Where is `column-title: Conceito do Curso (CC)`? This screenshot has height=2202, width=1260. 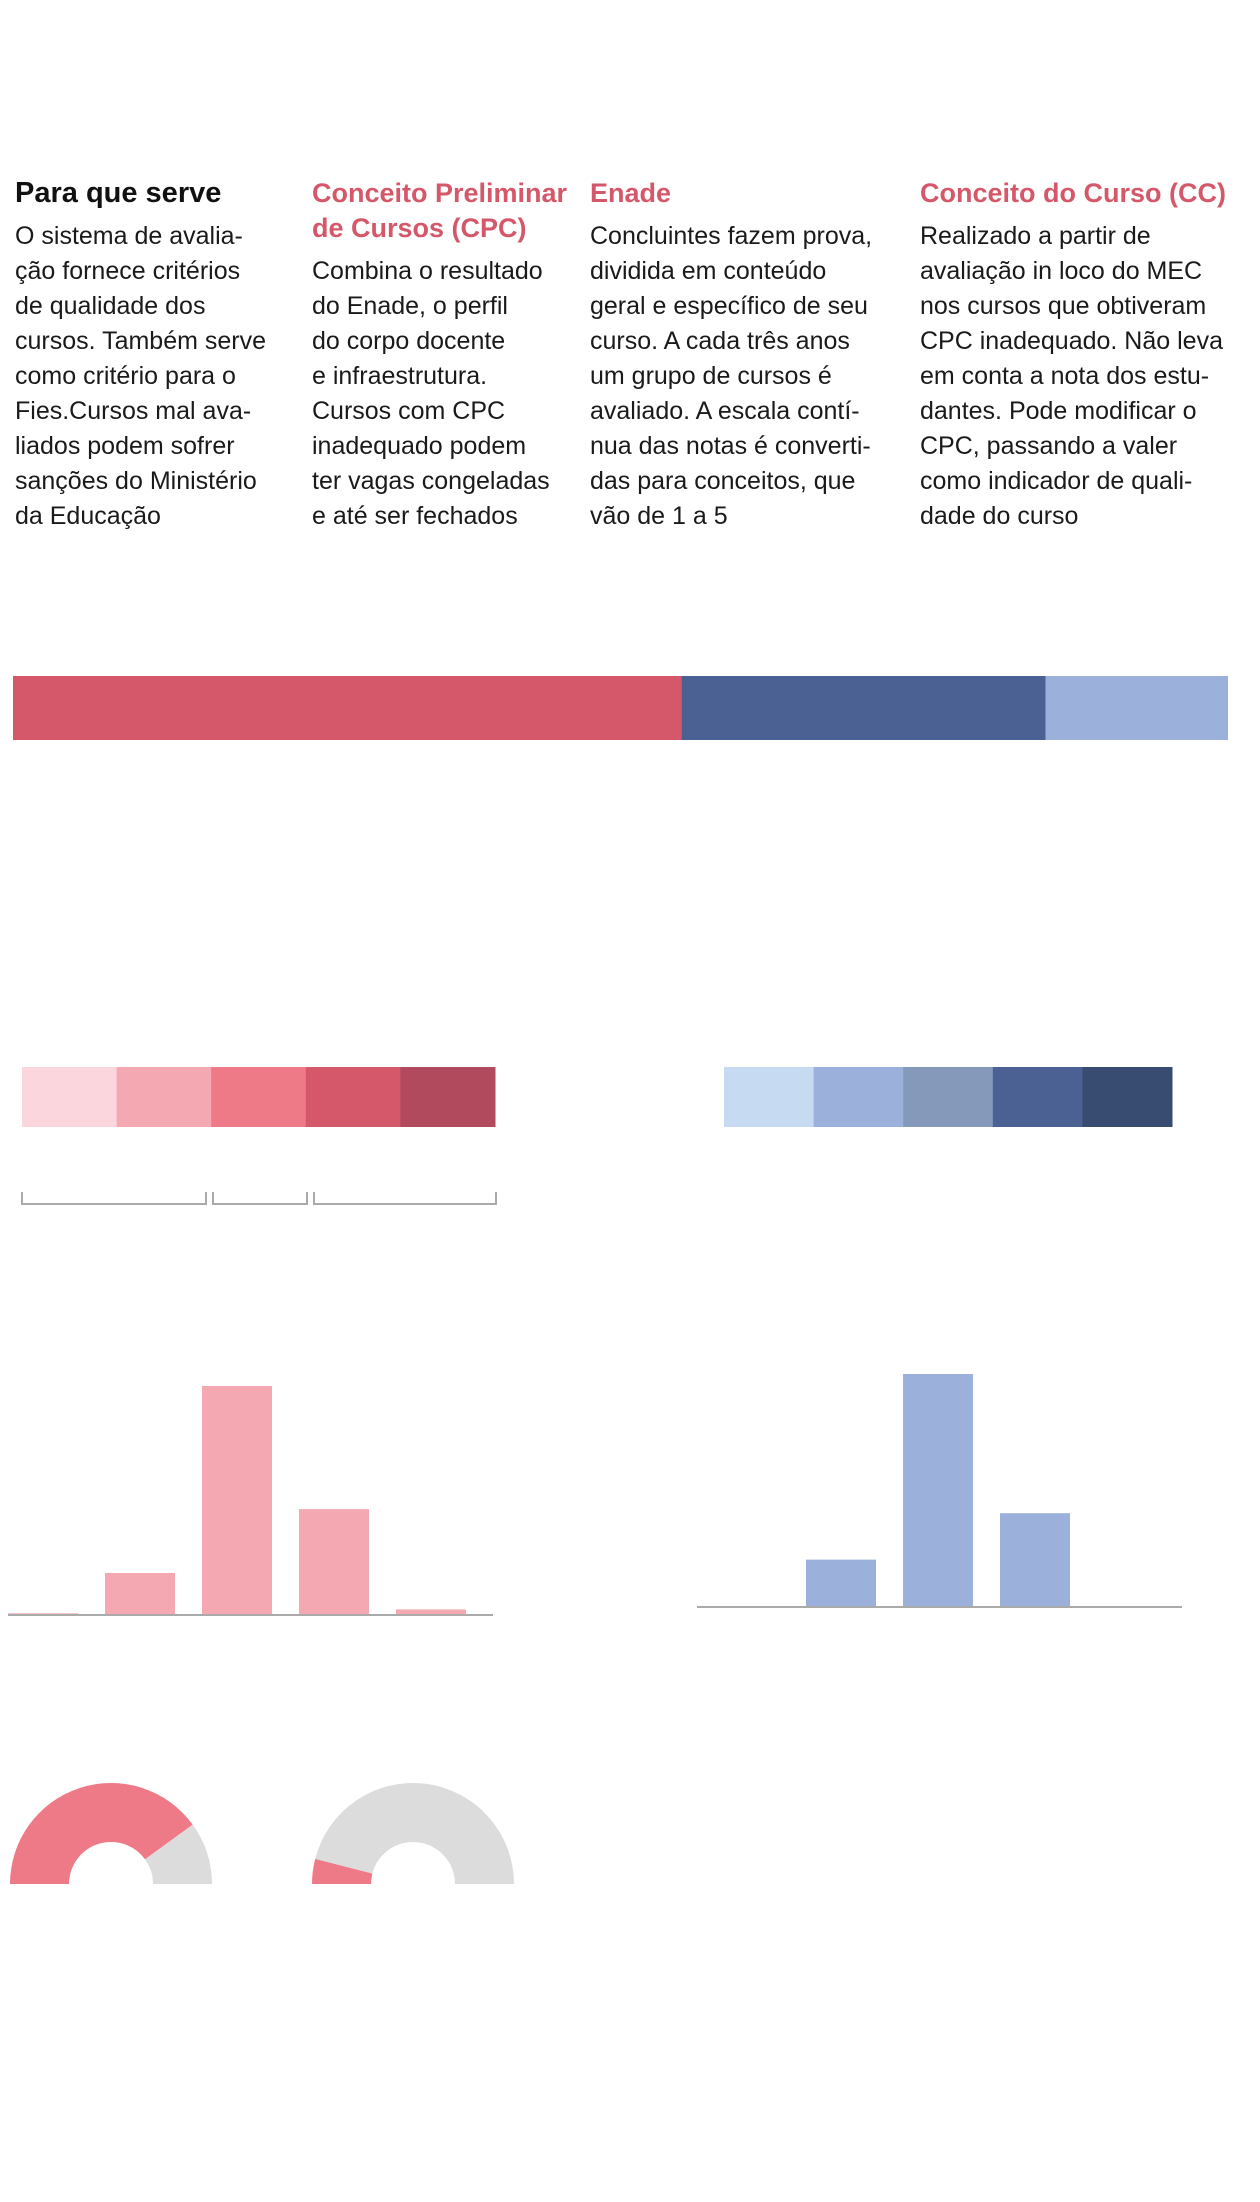
column-title: Conceito do Curso (CC) is located at coordinates (1073, 193).